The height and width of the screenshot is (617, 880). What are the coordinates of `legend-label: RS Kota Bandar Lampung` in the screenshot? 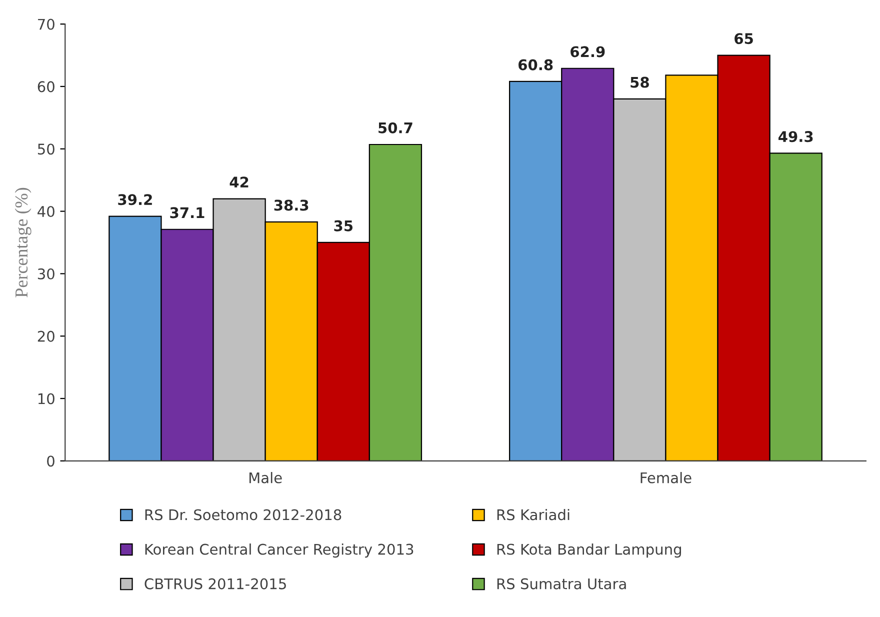 It's located at (589, 551).